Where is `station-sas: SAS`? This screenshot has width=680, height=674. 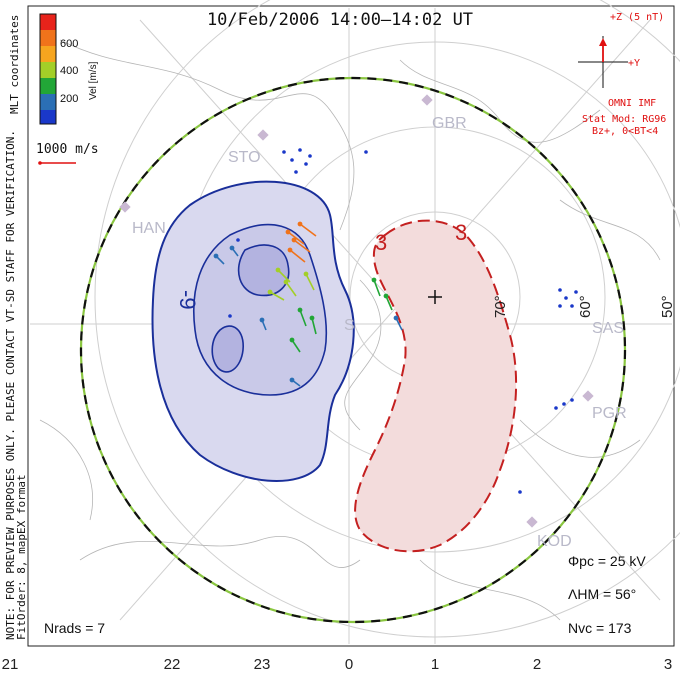
station-sas: SAS is located at coordinates (608, 328).